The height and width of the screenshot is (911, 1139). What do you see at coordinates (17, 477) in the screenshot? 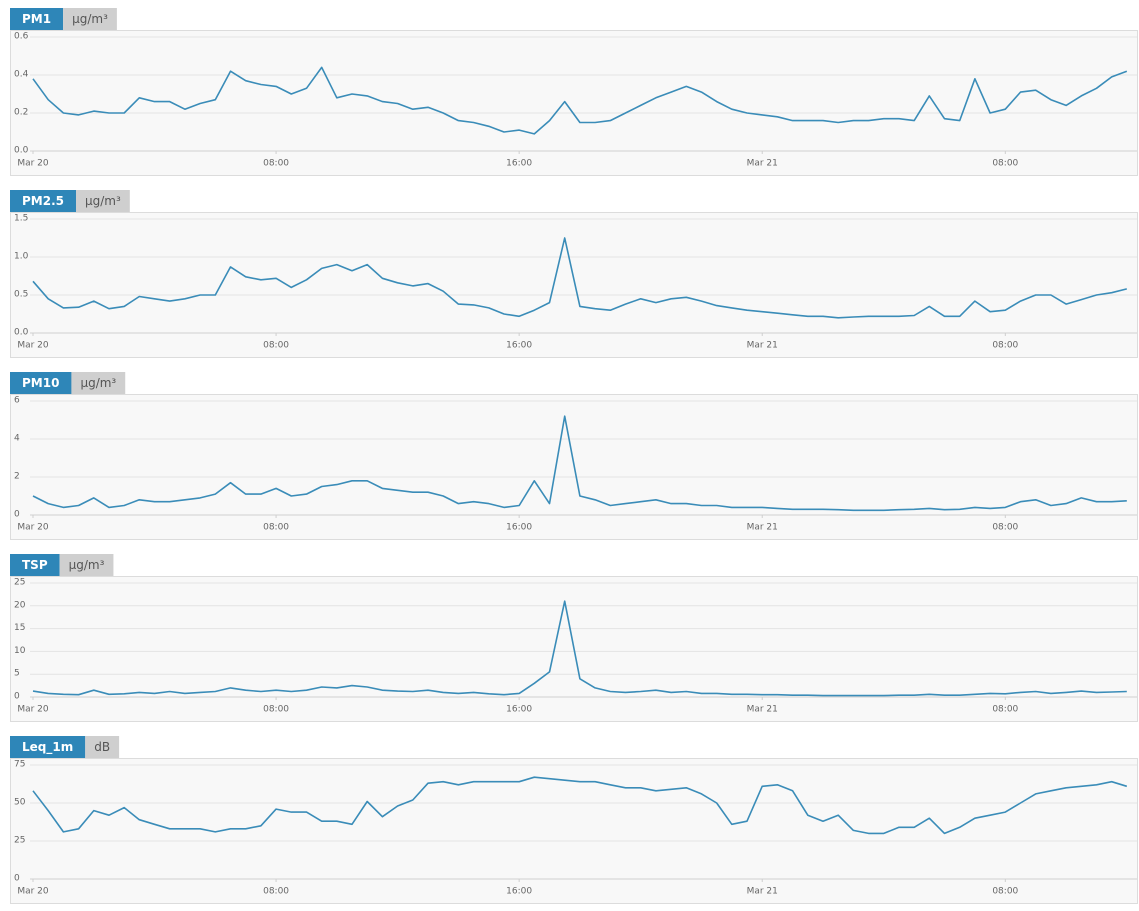
I see `y-tick-label: 2` at bounding box center [17, 477].